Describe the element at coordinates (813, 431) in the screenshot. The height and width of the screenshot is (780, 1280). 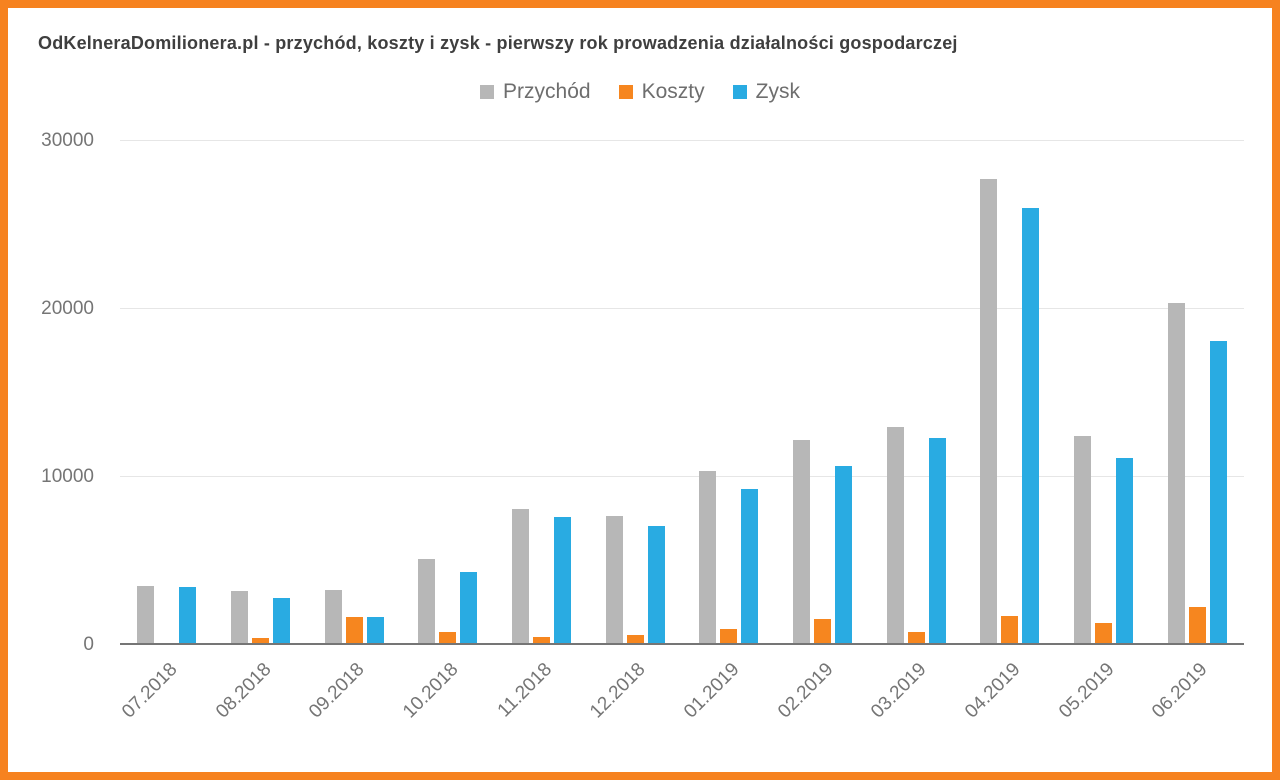
I see `bar-group-02.2019: 02.2019` at that location.